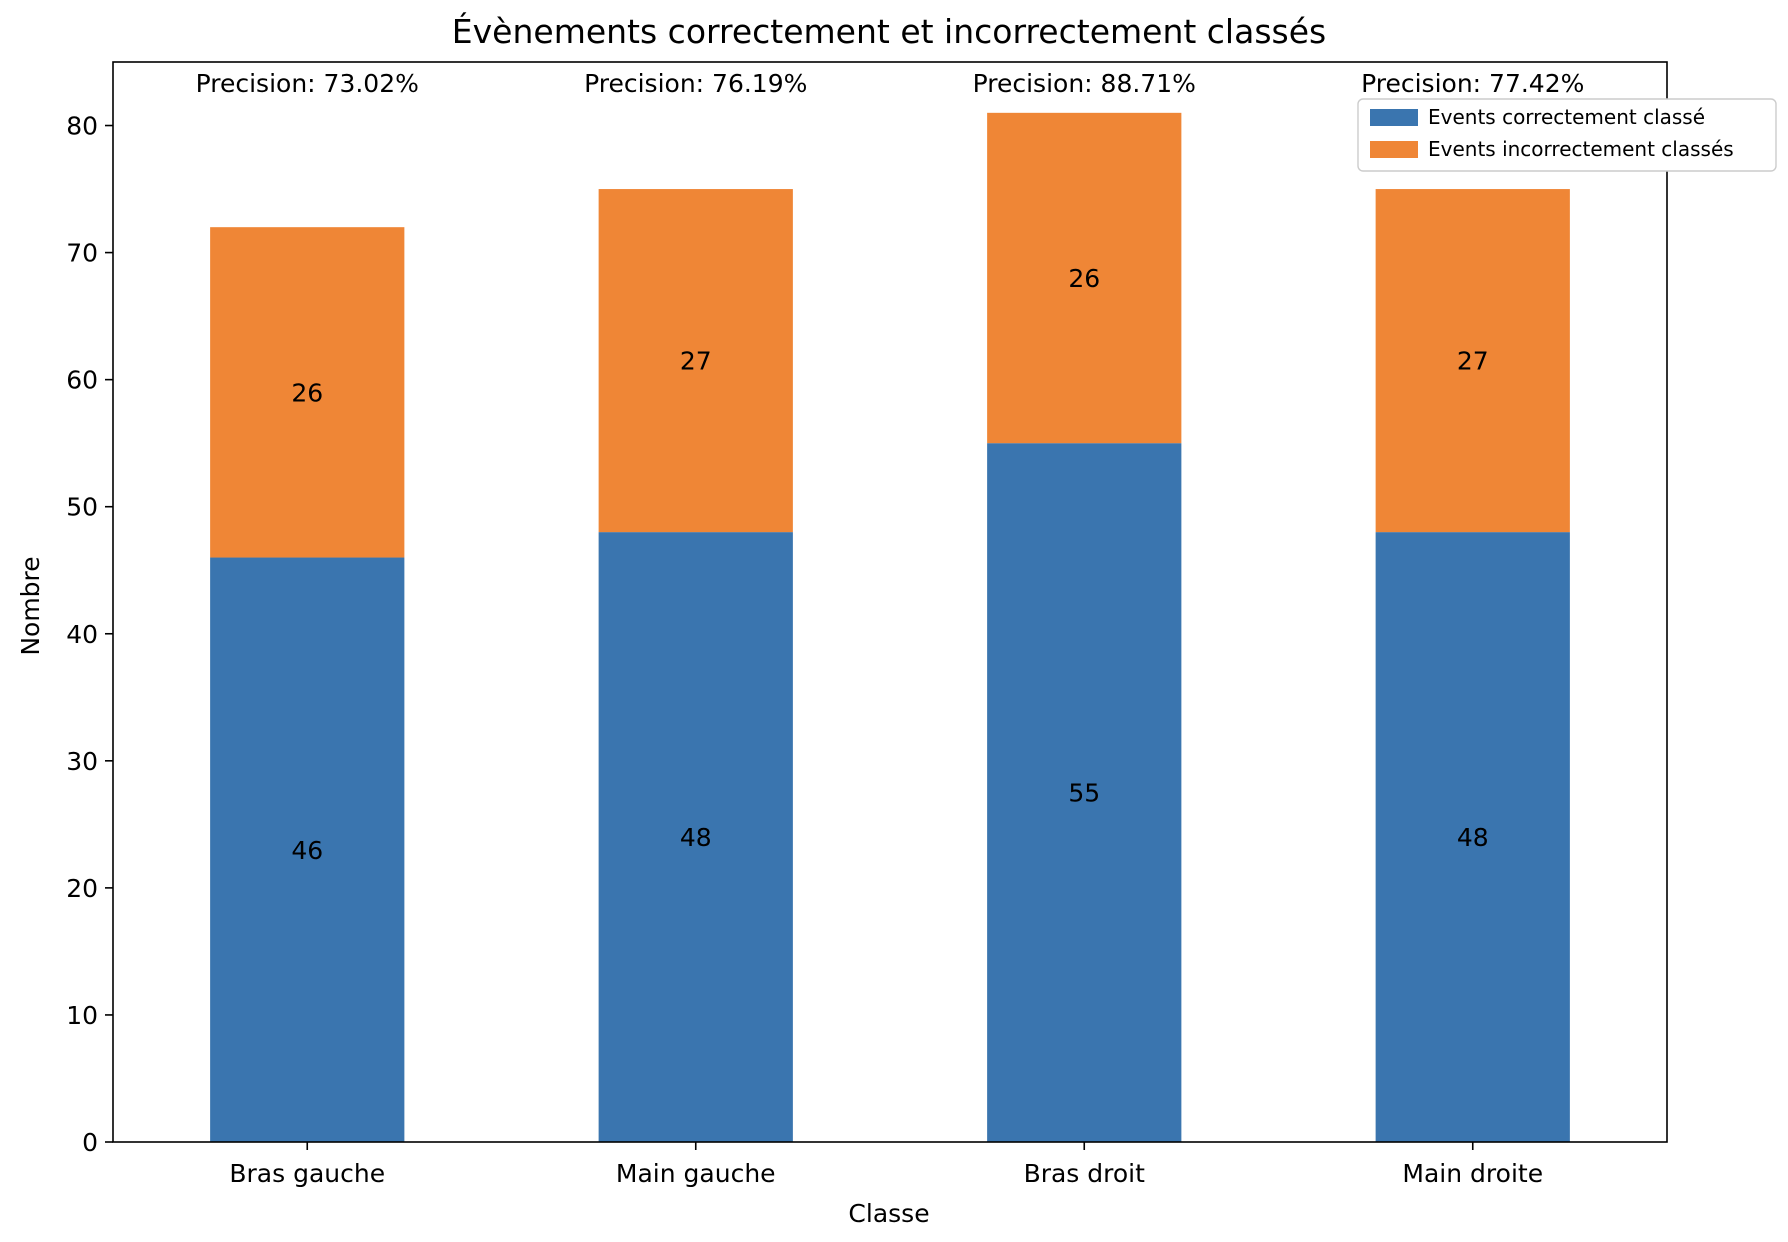 The image size is (1788, 1242). Describe the element at coordinates (30, 605) in the screenshot. I see `y-axis-label: Nombre` at that location.